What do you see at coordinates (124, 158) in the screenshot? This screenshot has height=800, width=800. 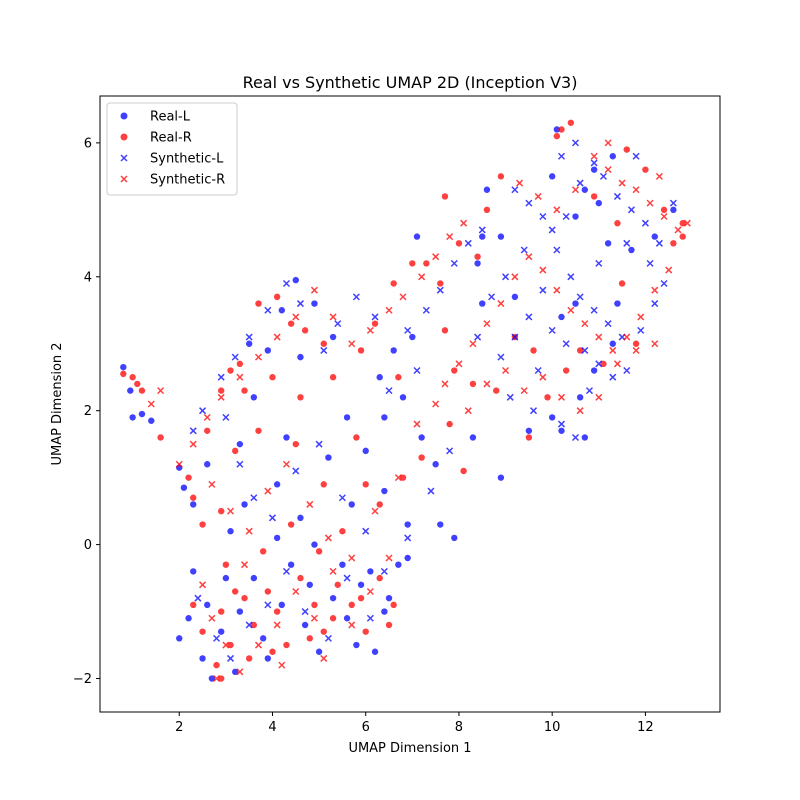 I see `legend-marker` at bounding box center [124, 158].